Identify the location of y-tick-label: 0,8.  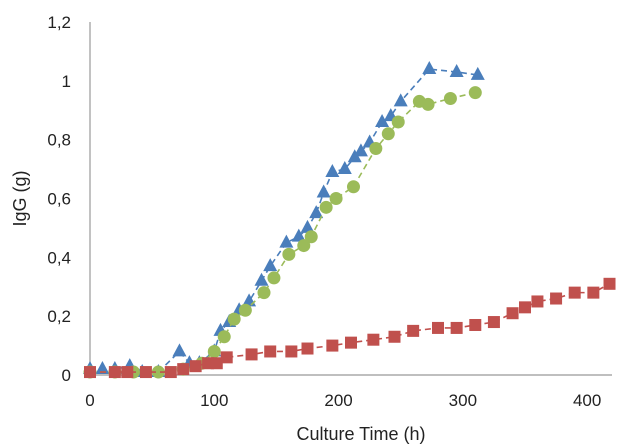
(59, 140).